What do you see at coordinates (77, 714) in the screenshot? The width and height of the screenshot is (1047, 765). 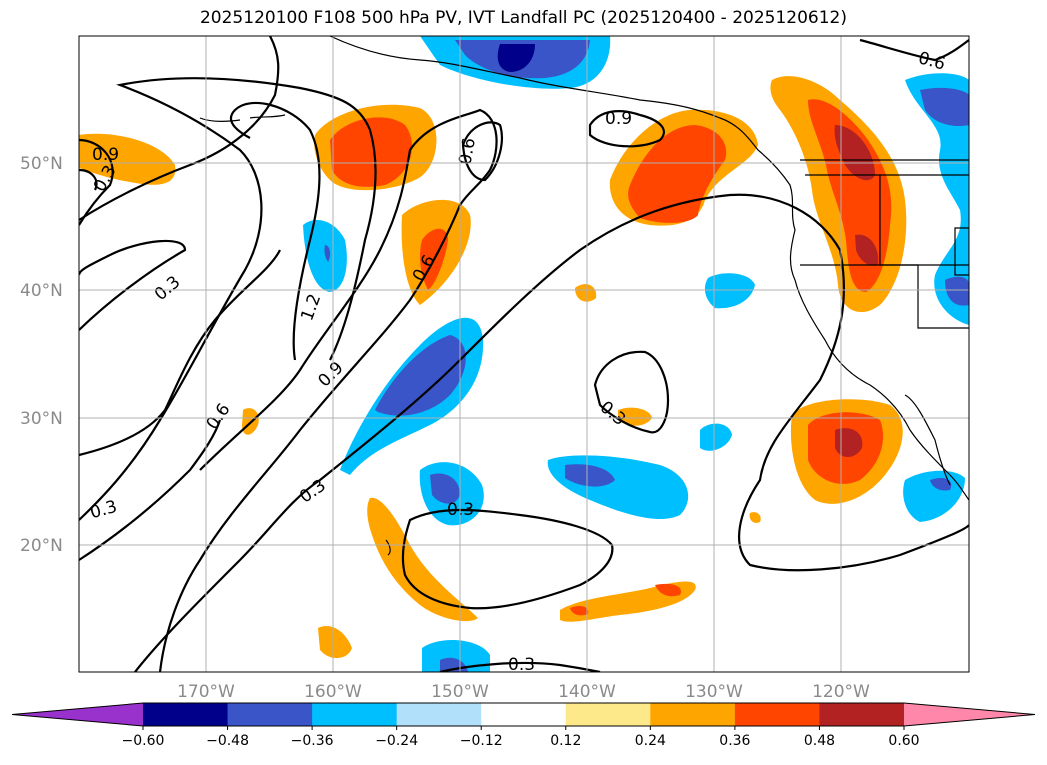 I see `colorbar-extend-min` at bounding box center [77, 714].